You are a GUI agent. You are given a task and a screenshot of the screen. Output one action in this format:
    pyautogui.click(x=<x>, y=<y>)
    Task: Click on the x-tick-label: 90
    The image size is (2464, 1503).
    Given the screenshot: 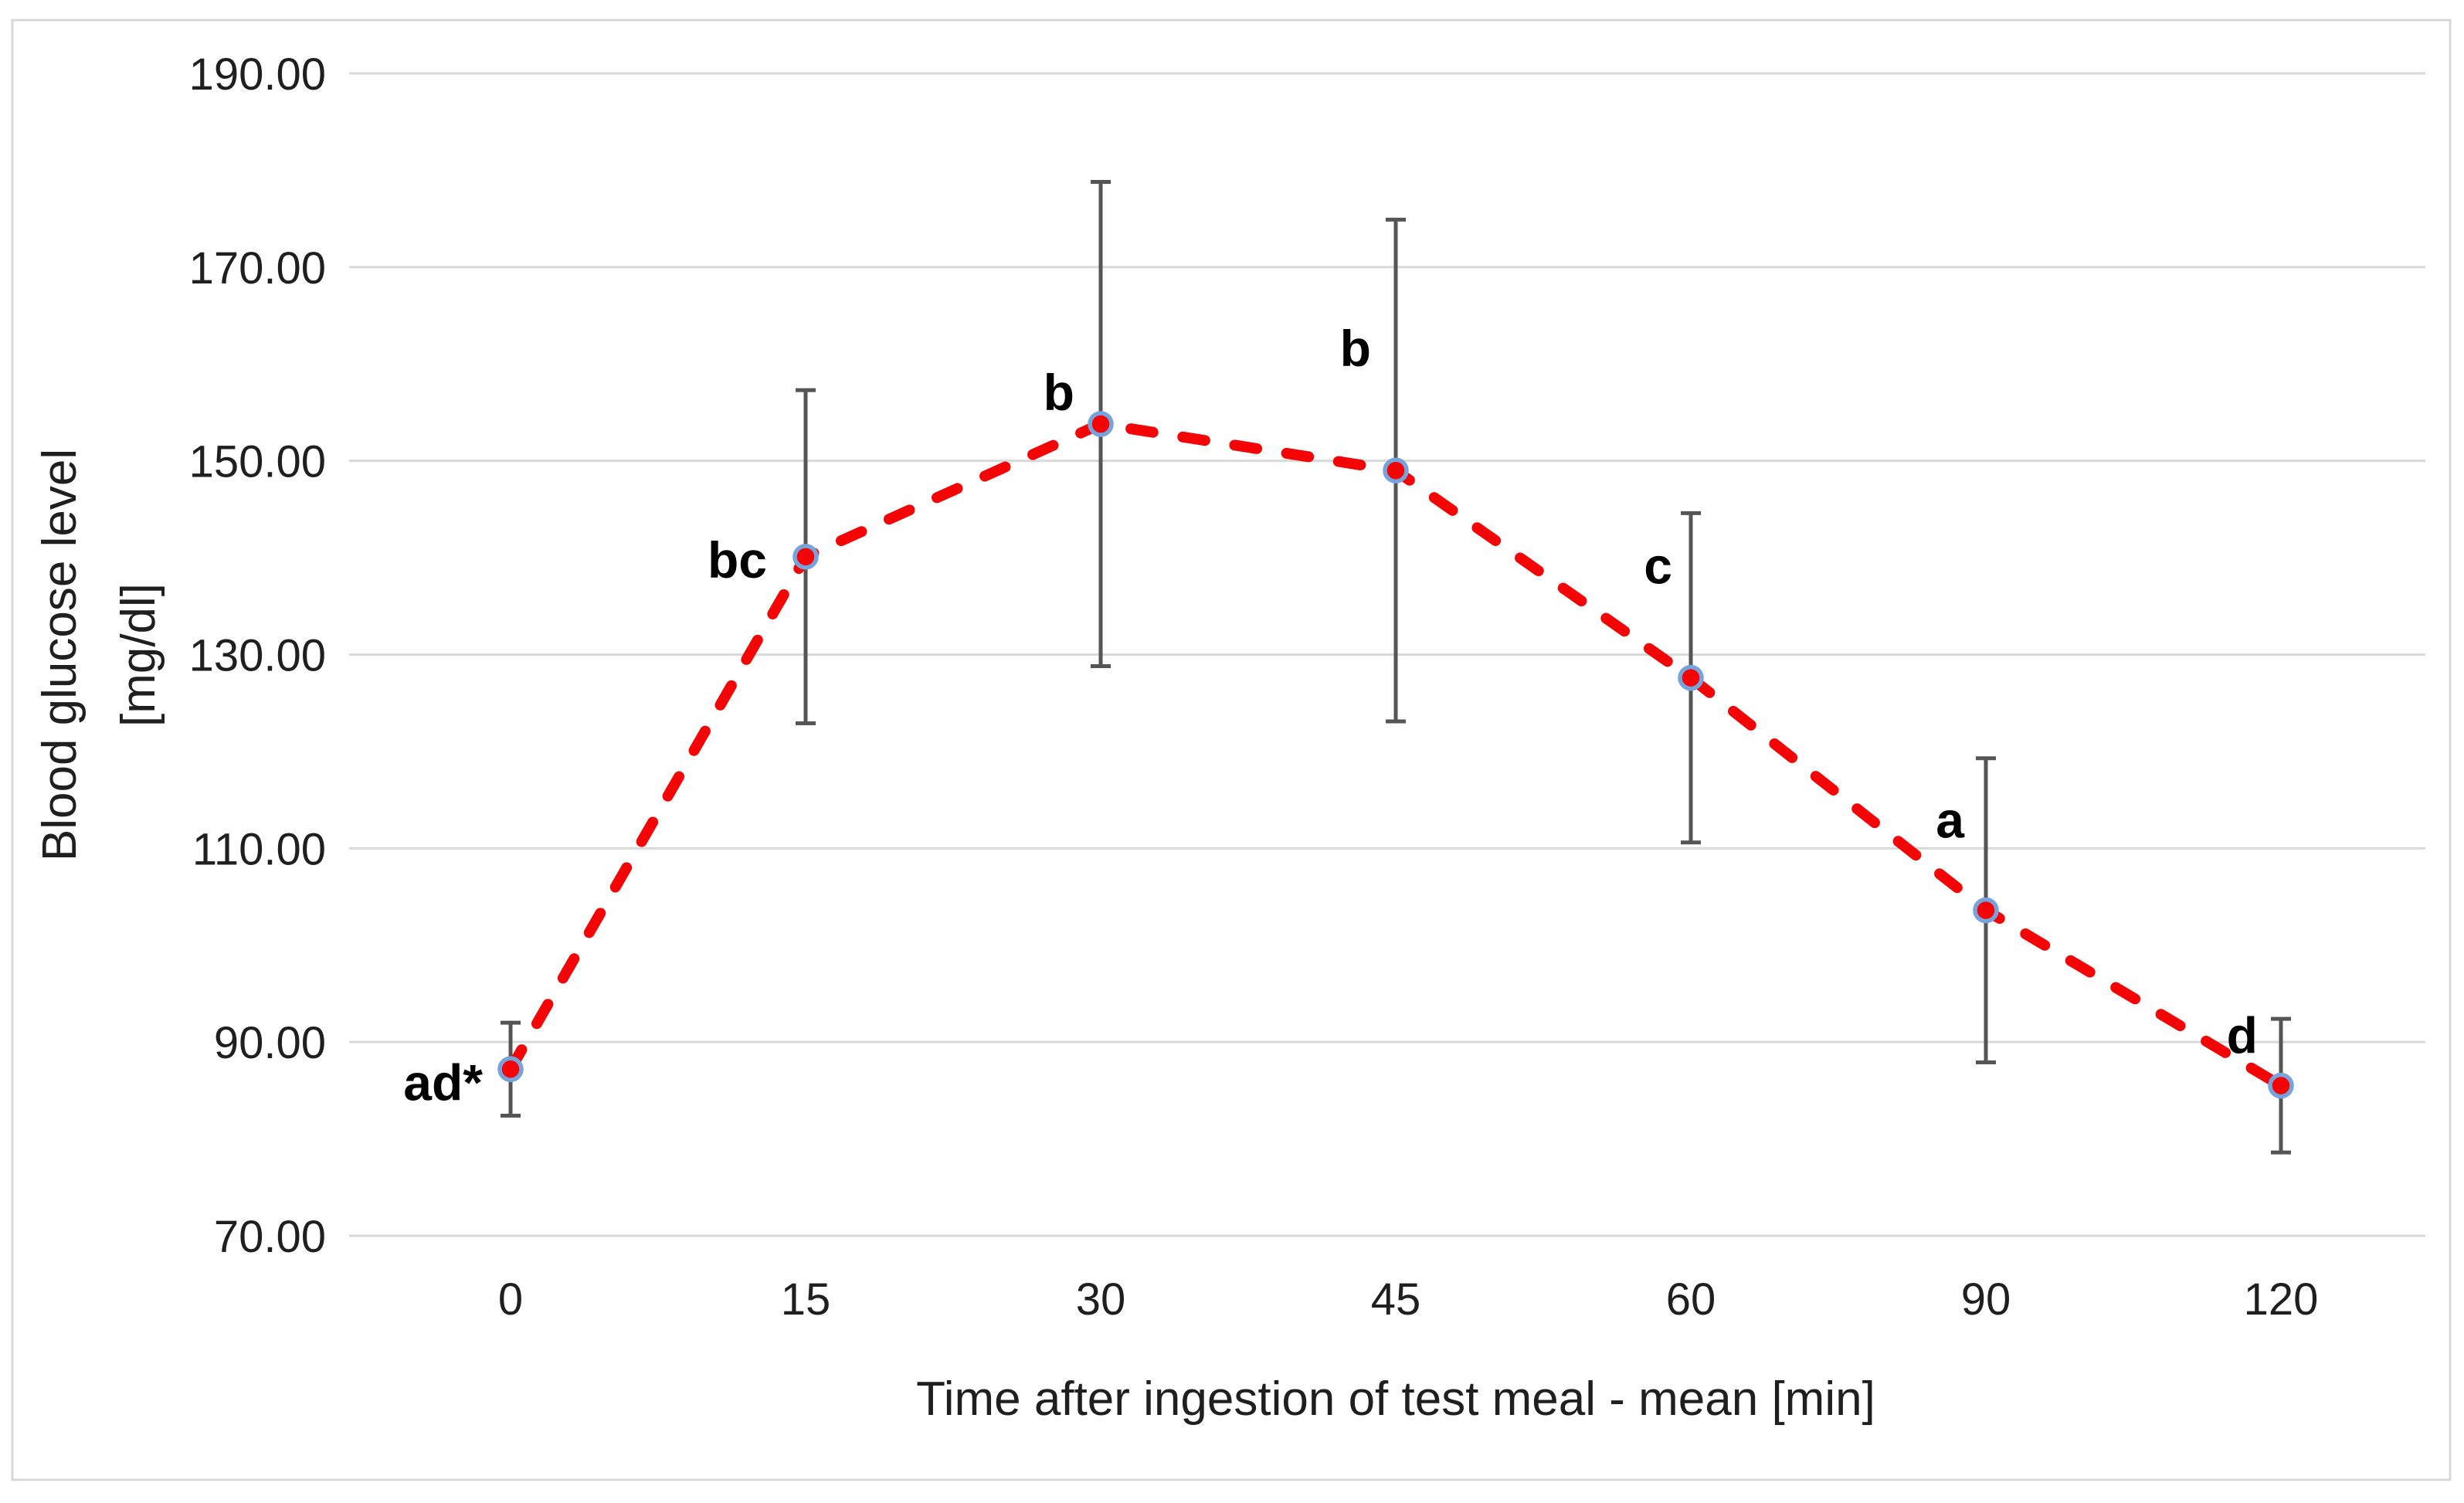 What is the action you would take?
    pyautogui.click(x=1986, y=1299)
    